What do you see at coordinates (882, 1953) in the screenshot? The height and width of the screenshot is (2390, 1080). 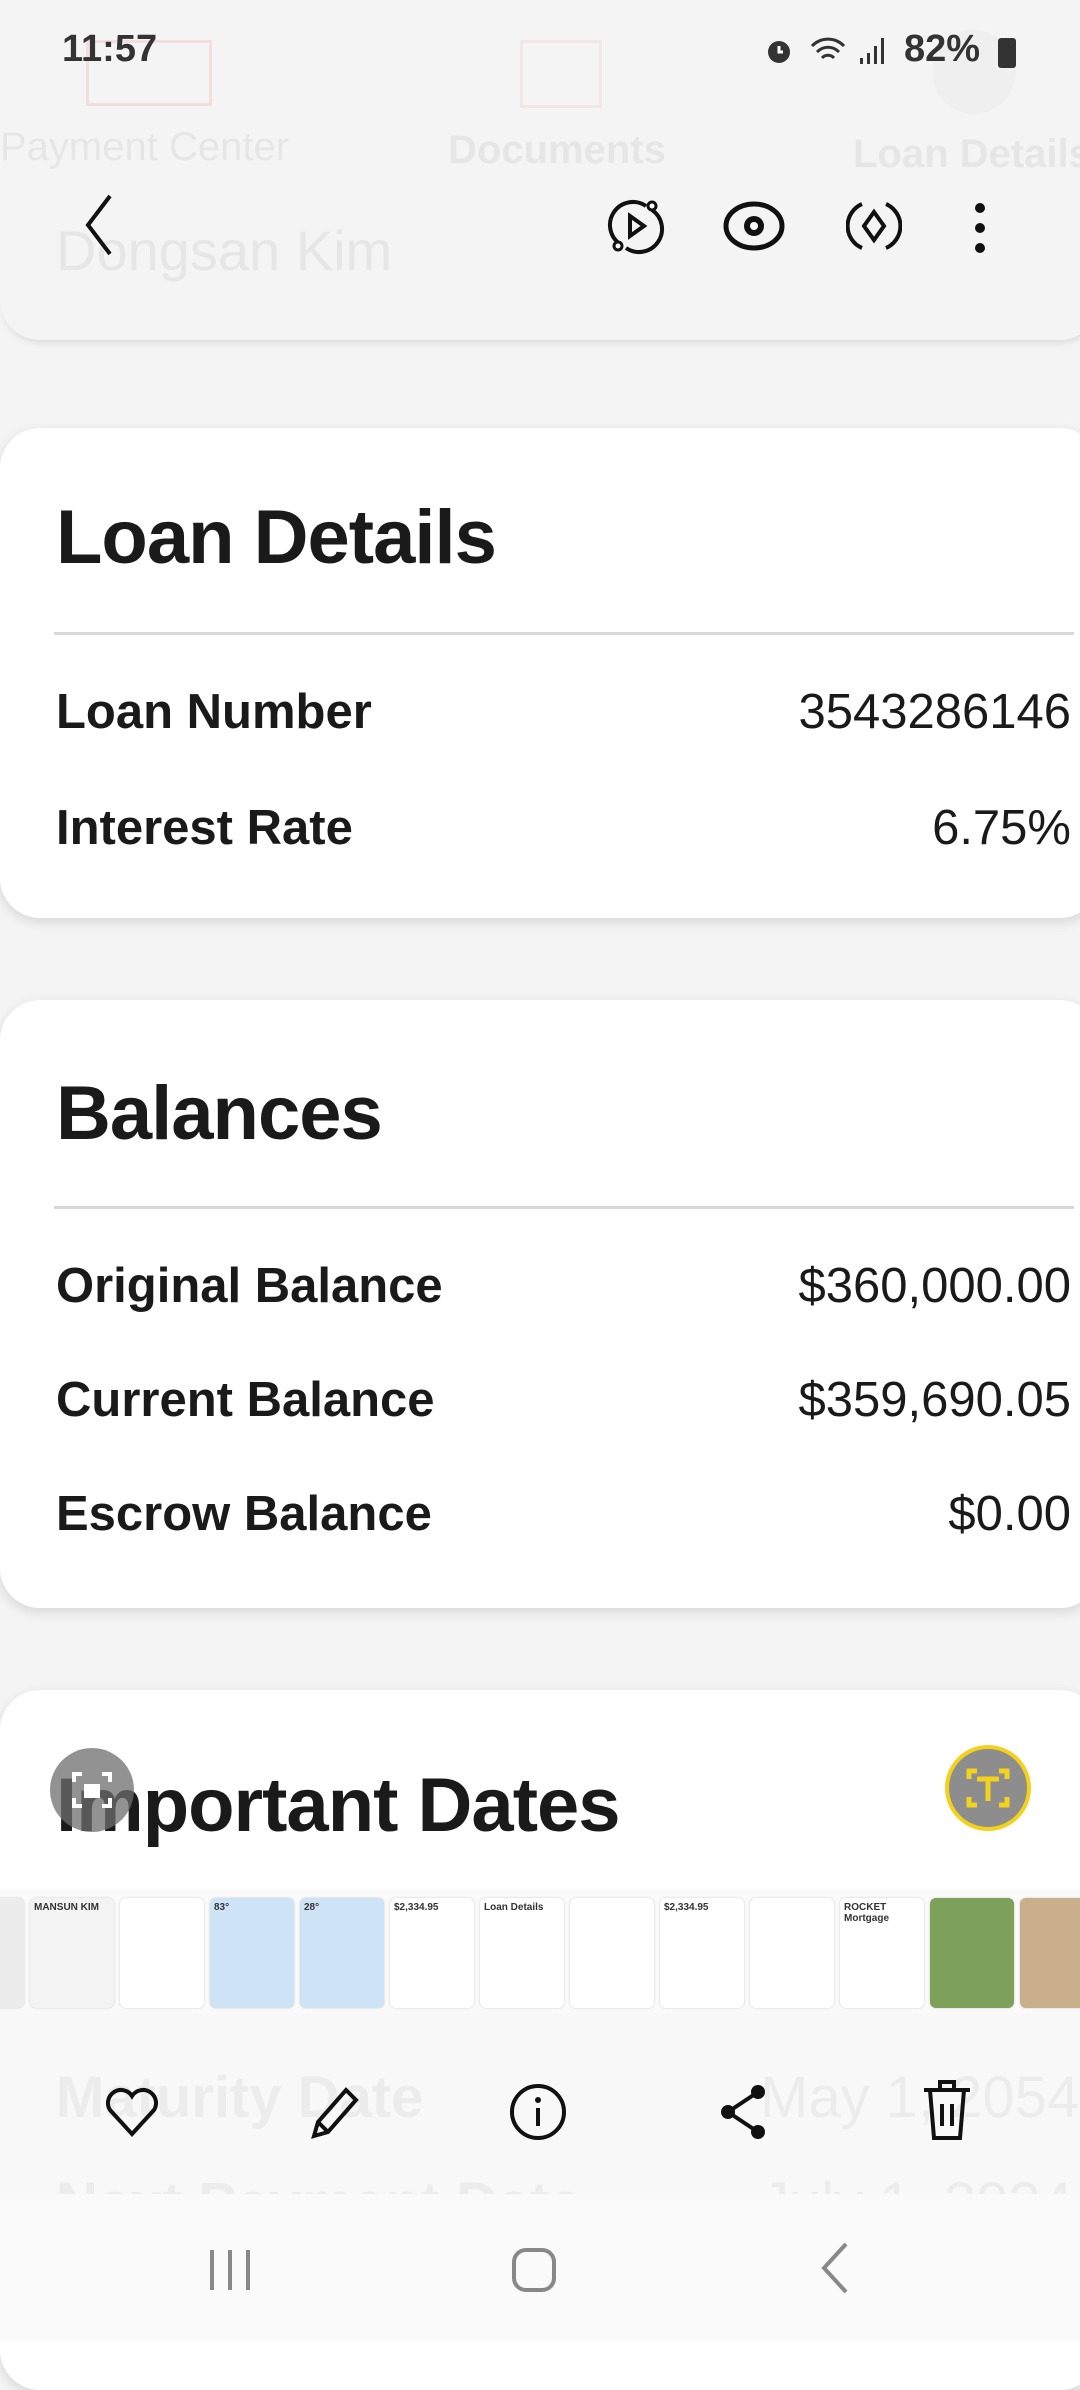 I see `thumbnail: ROCKET Mortgage` at bounding box center [882, 1953].